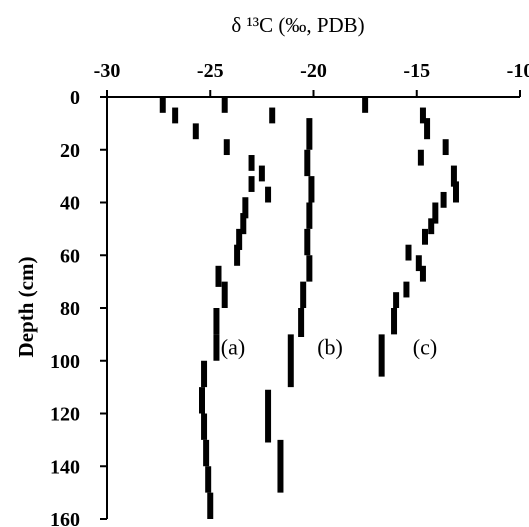  I want to click on y-tick-label: 20, so click(70, 151).